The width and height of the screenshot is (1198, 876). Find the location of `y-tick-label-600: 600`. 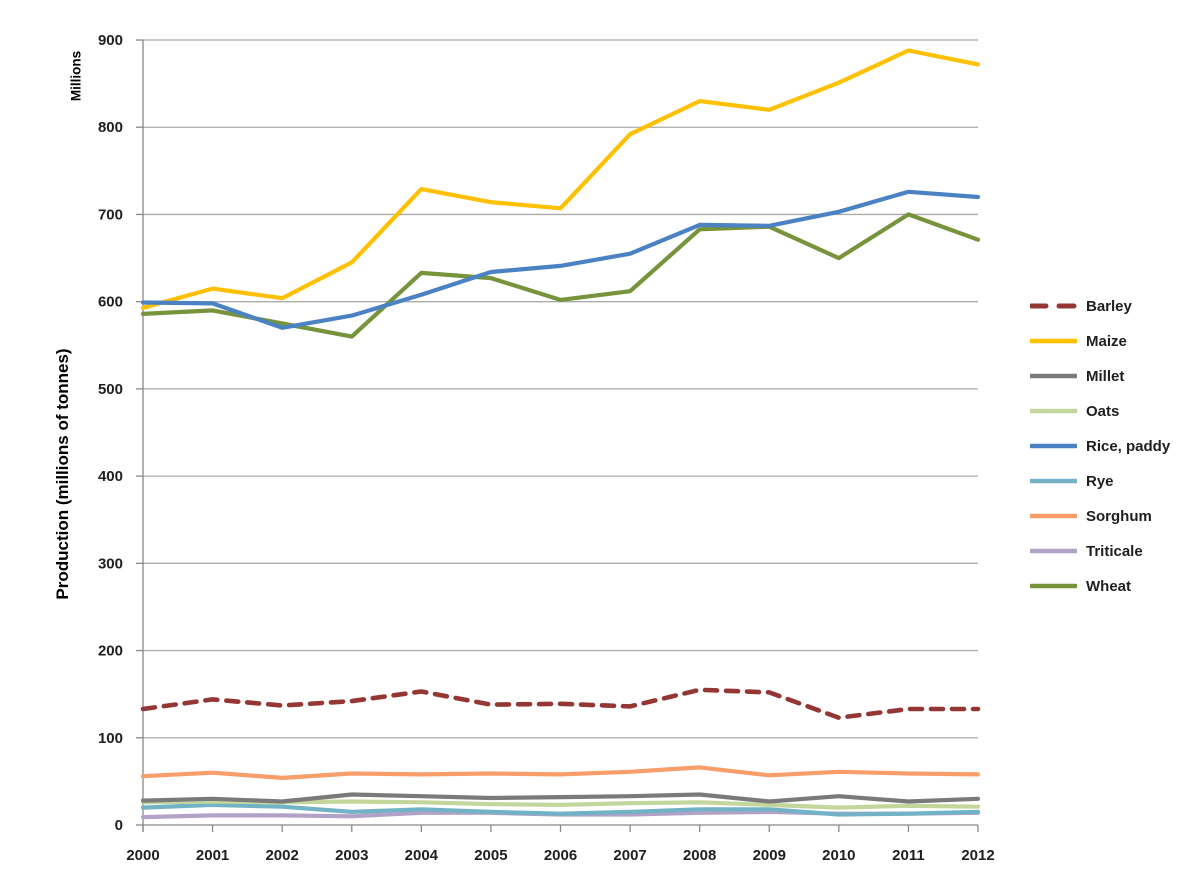

y-tick-label-600: 600 is located at coordinates (110, 302).